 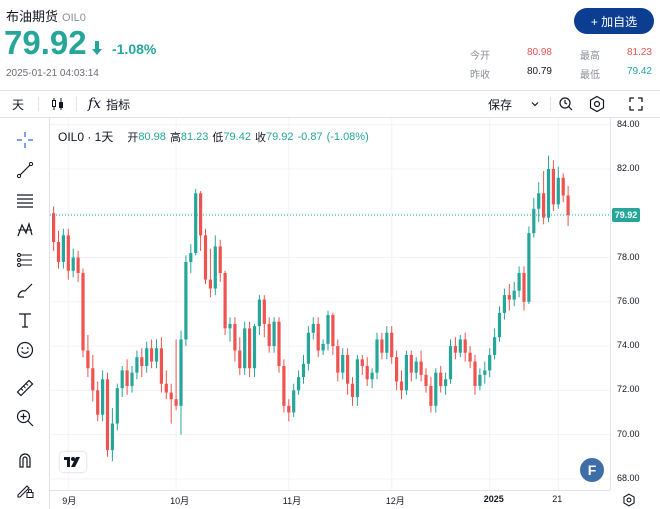 I want to click on stat-prev-close: 昨收 80.79, so click(x=511, y=73).